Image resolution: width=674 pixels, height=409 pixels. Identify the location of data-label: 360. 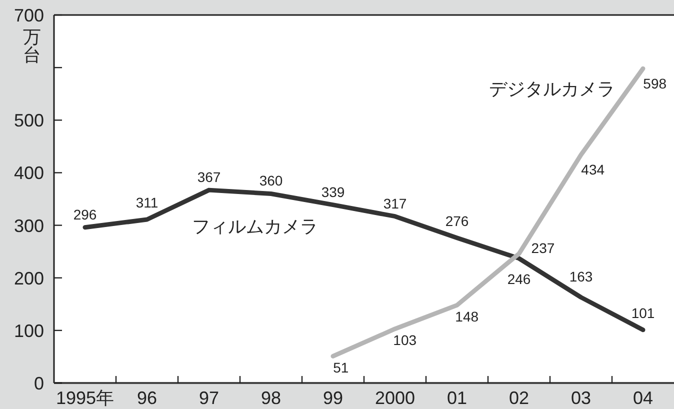
(271, 180).